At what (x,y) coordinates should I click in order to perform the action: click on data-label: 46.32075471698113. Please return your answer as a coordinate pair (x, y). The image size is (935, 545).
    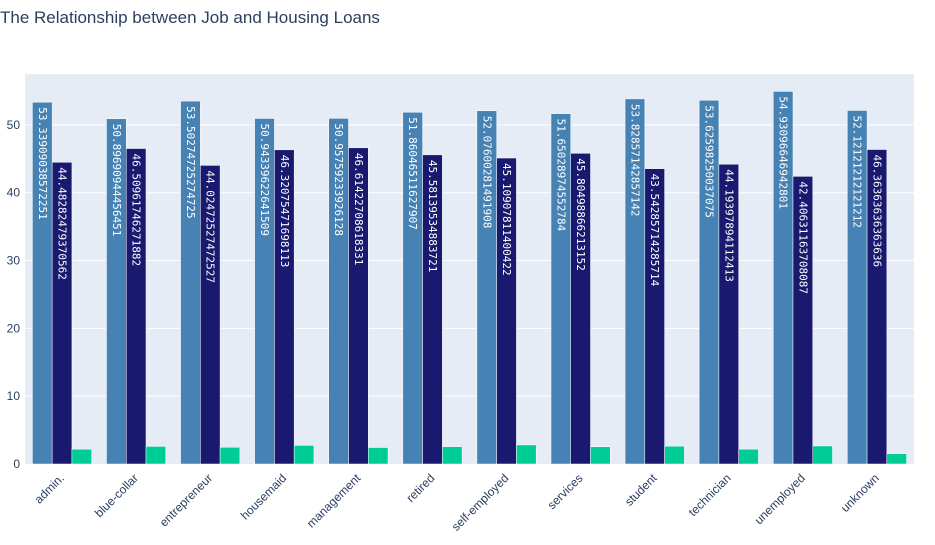
    Looking at the image, I should click on (284, 211).